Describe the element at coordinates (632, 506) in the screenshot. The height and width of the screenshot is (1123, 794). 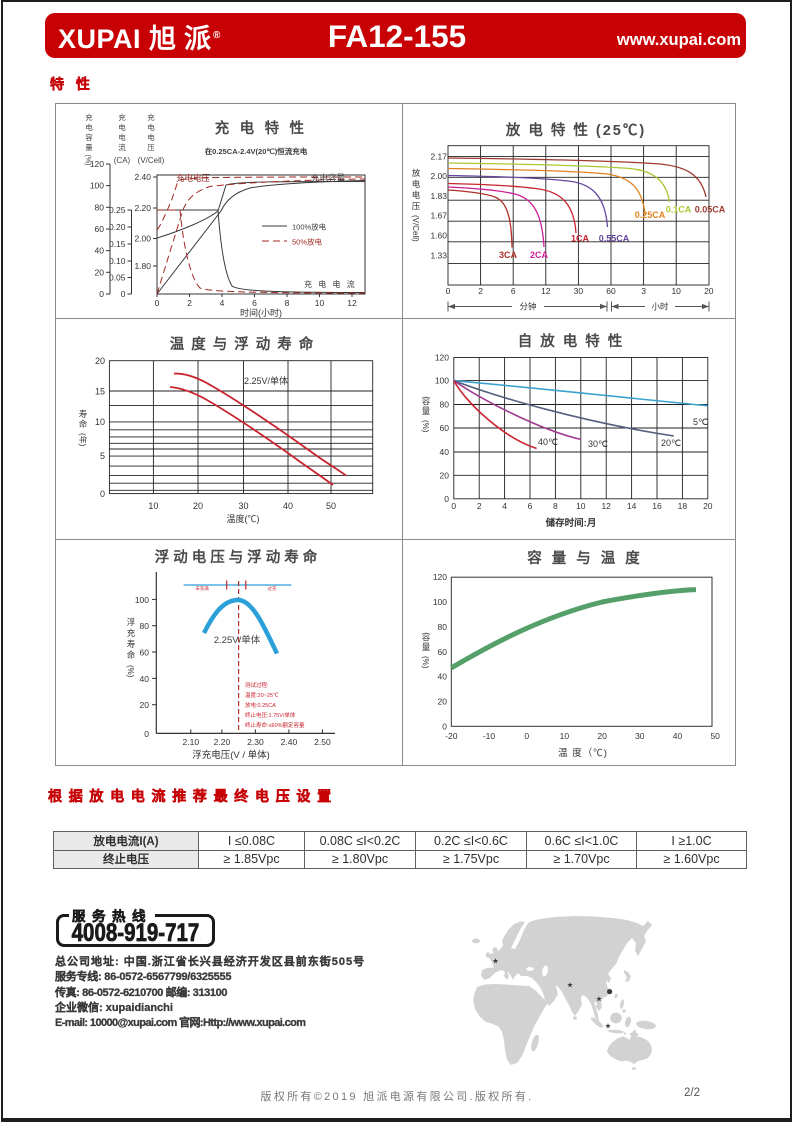
I see `svg-text: 14` at that location.